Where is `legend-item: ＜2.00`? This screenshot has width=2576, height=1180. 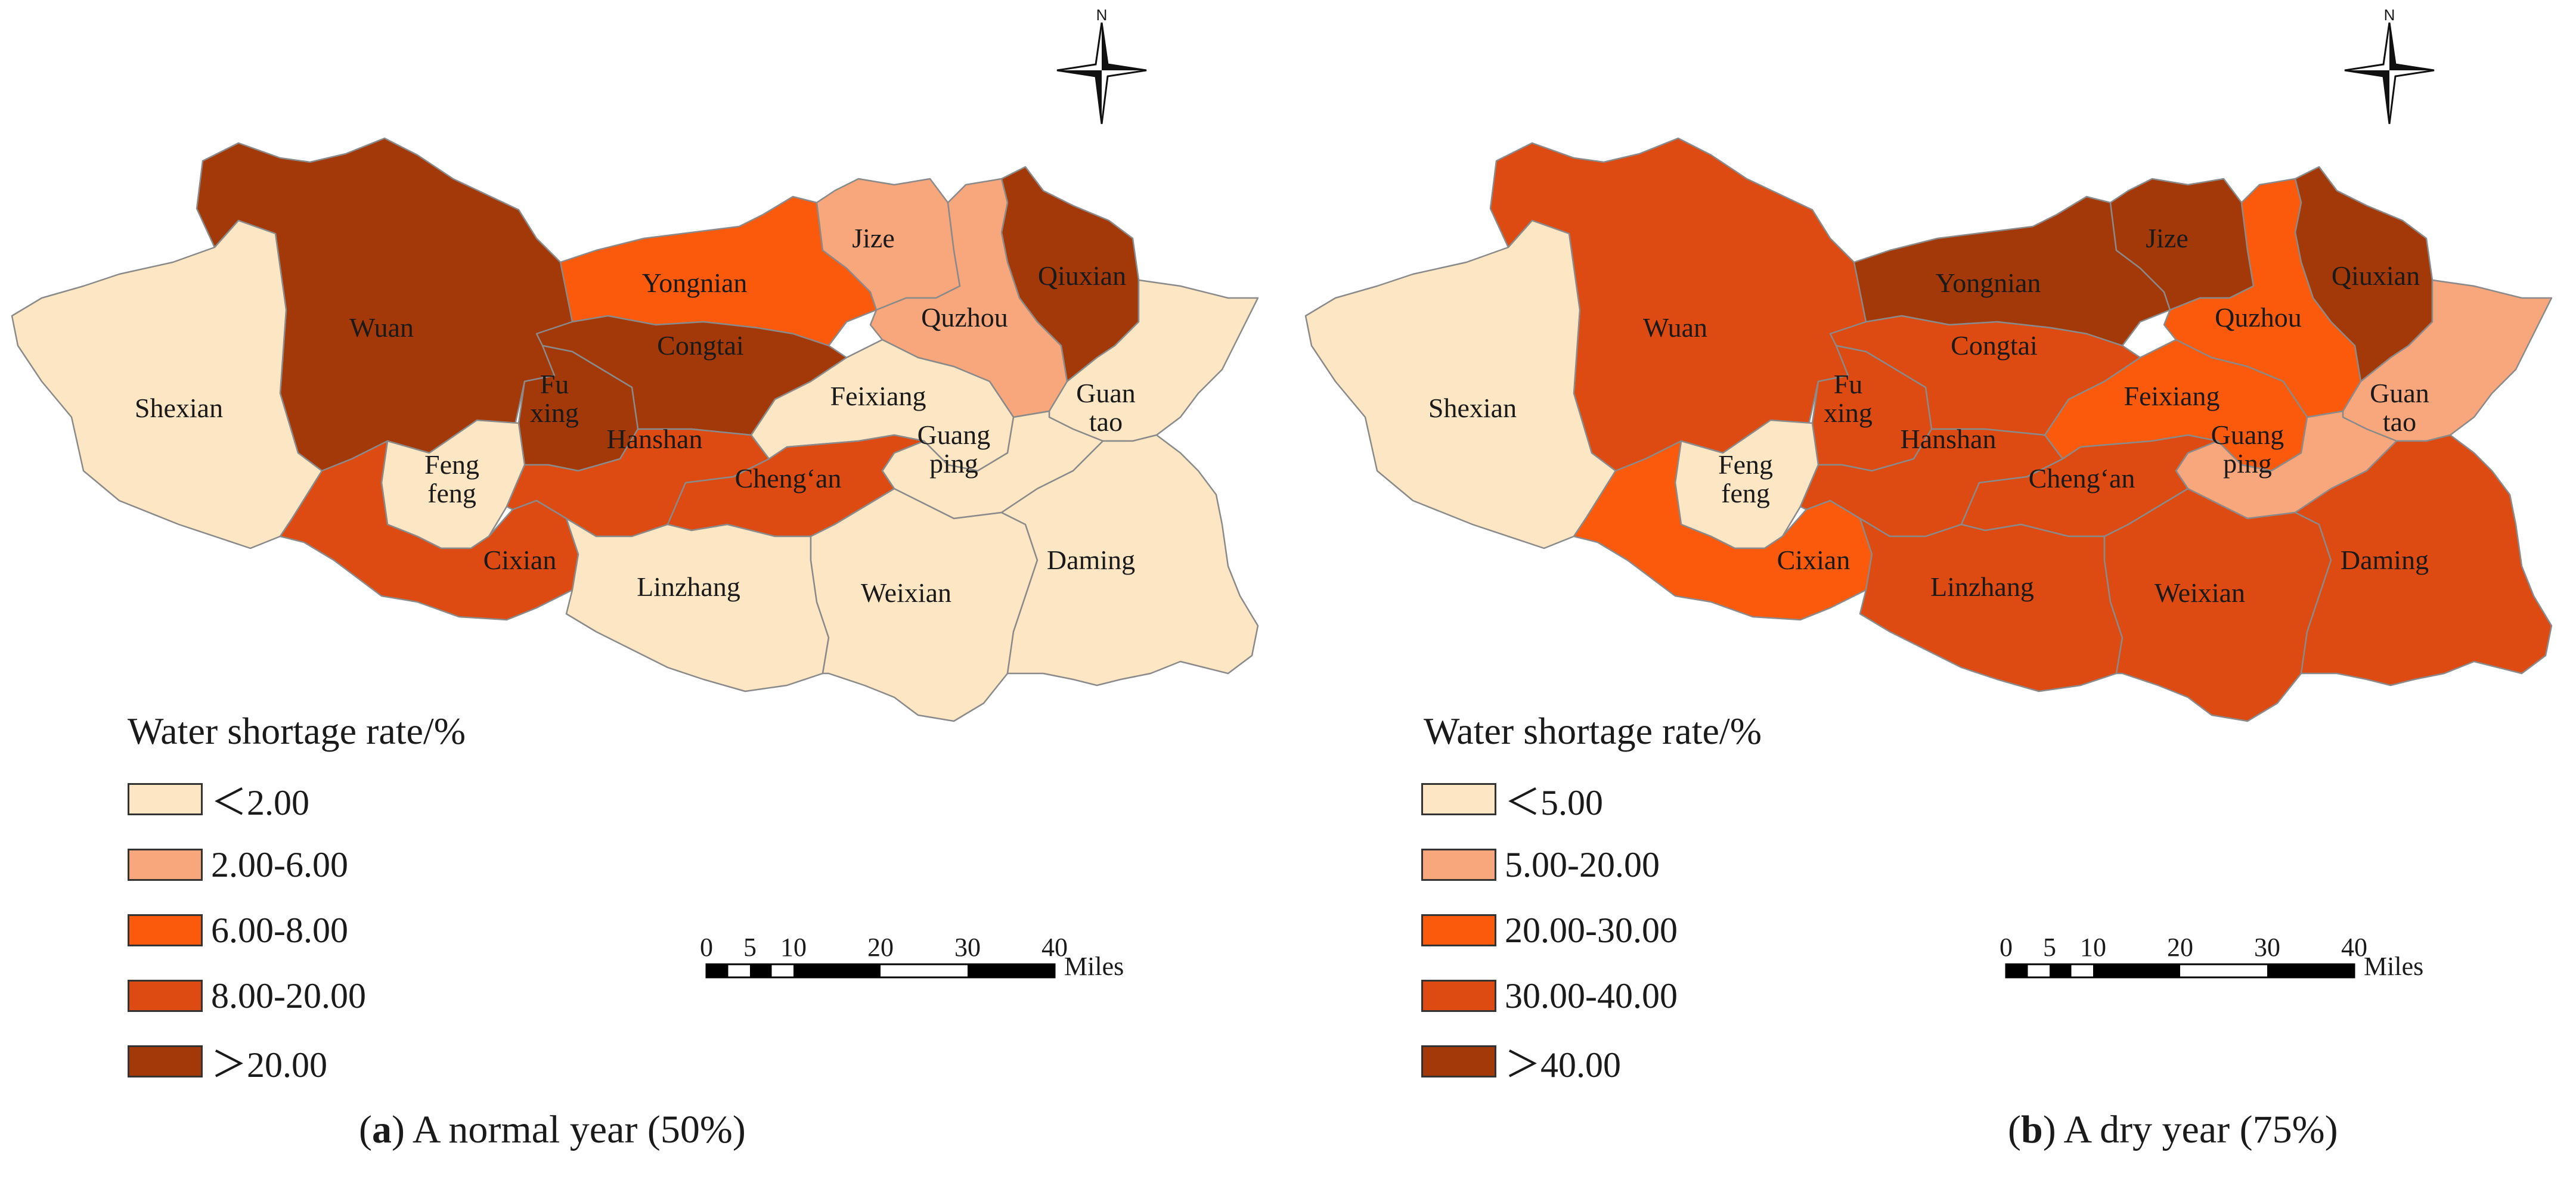
legend-item: ＜2.00 is located at coordinates (218, 800).